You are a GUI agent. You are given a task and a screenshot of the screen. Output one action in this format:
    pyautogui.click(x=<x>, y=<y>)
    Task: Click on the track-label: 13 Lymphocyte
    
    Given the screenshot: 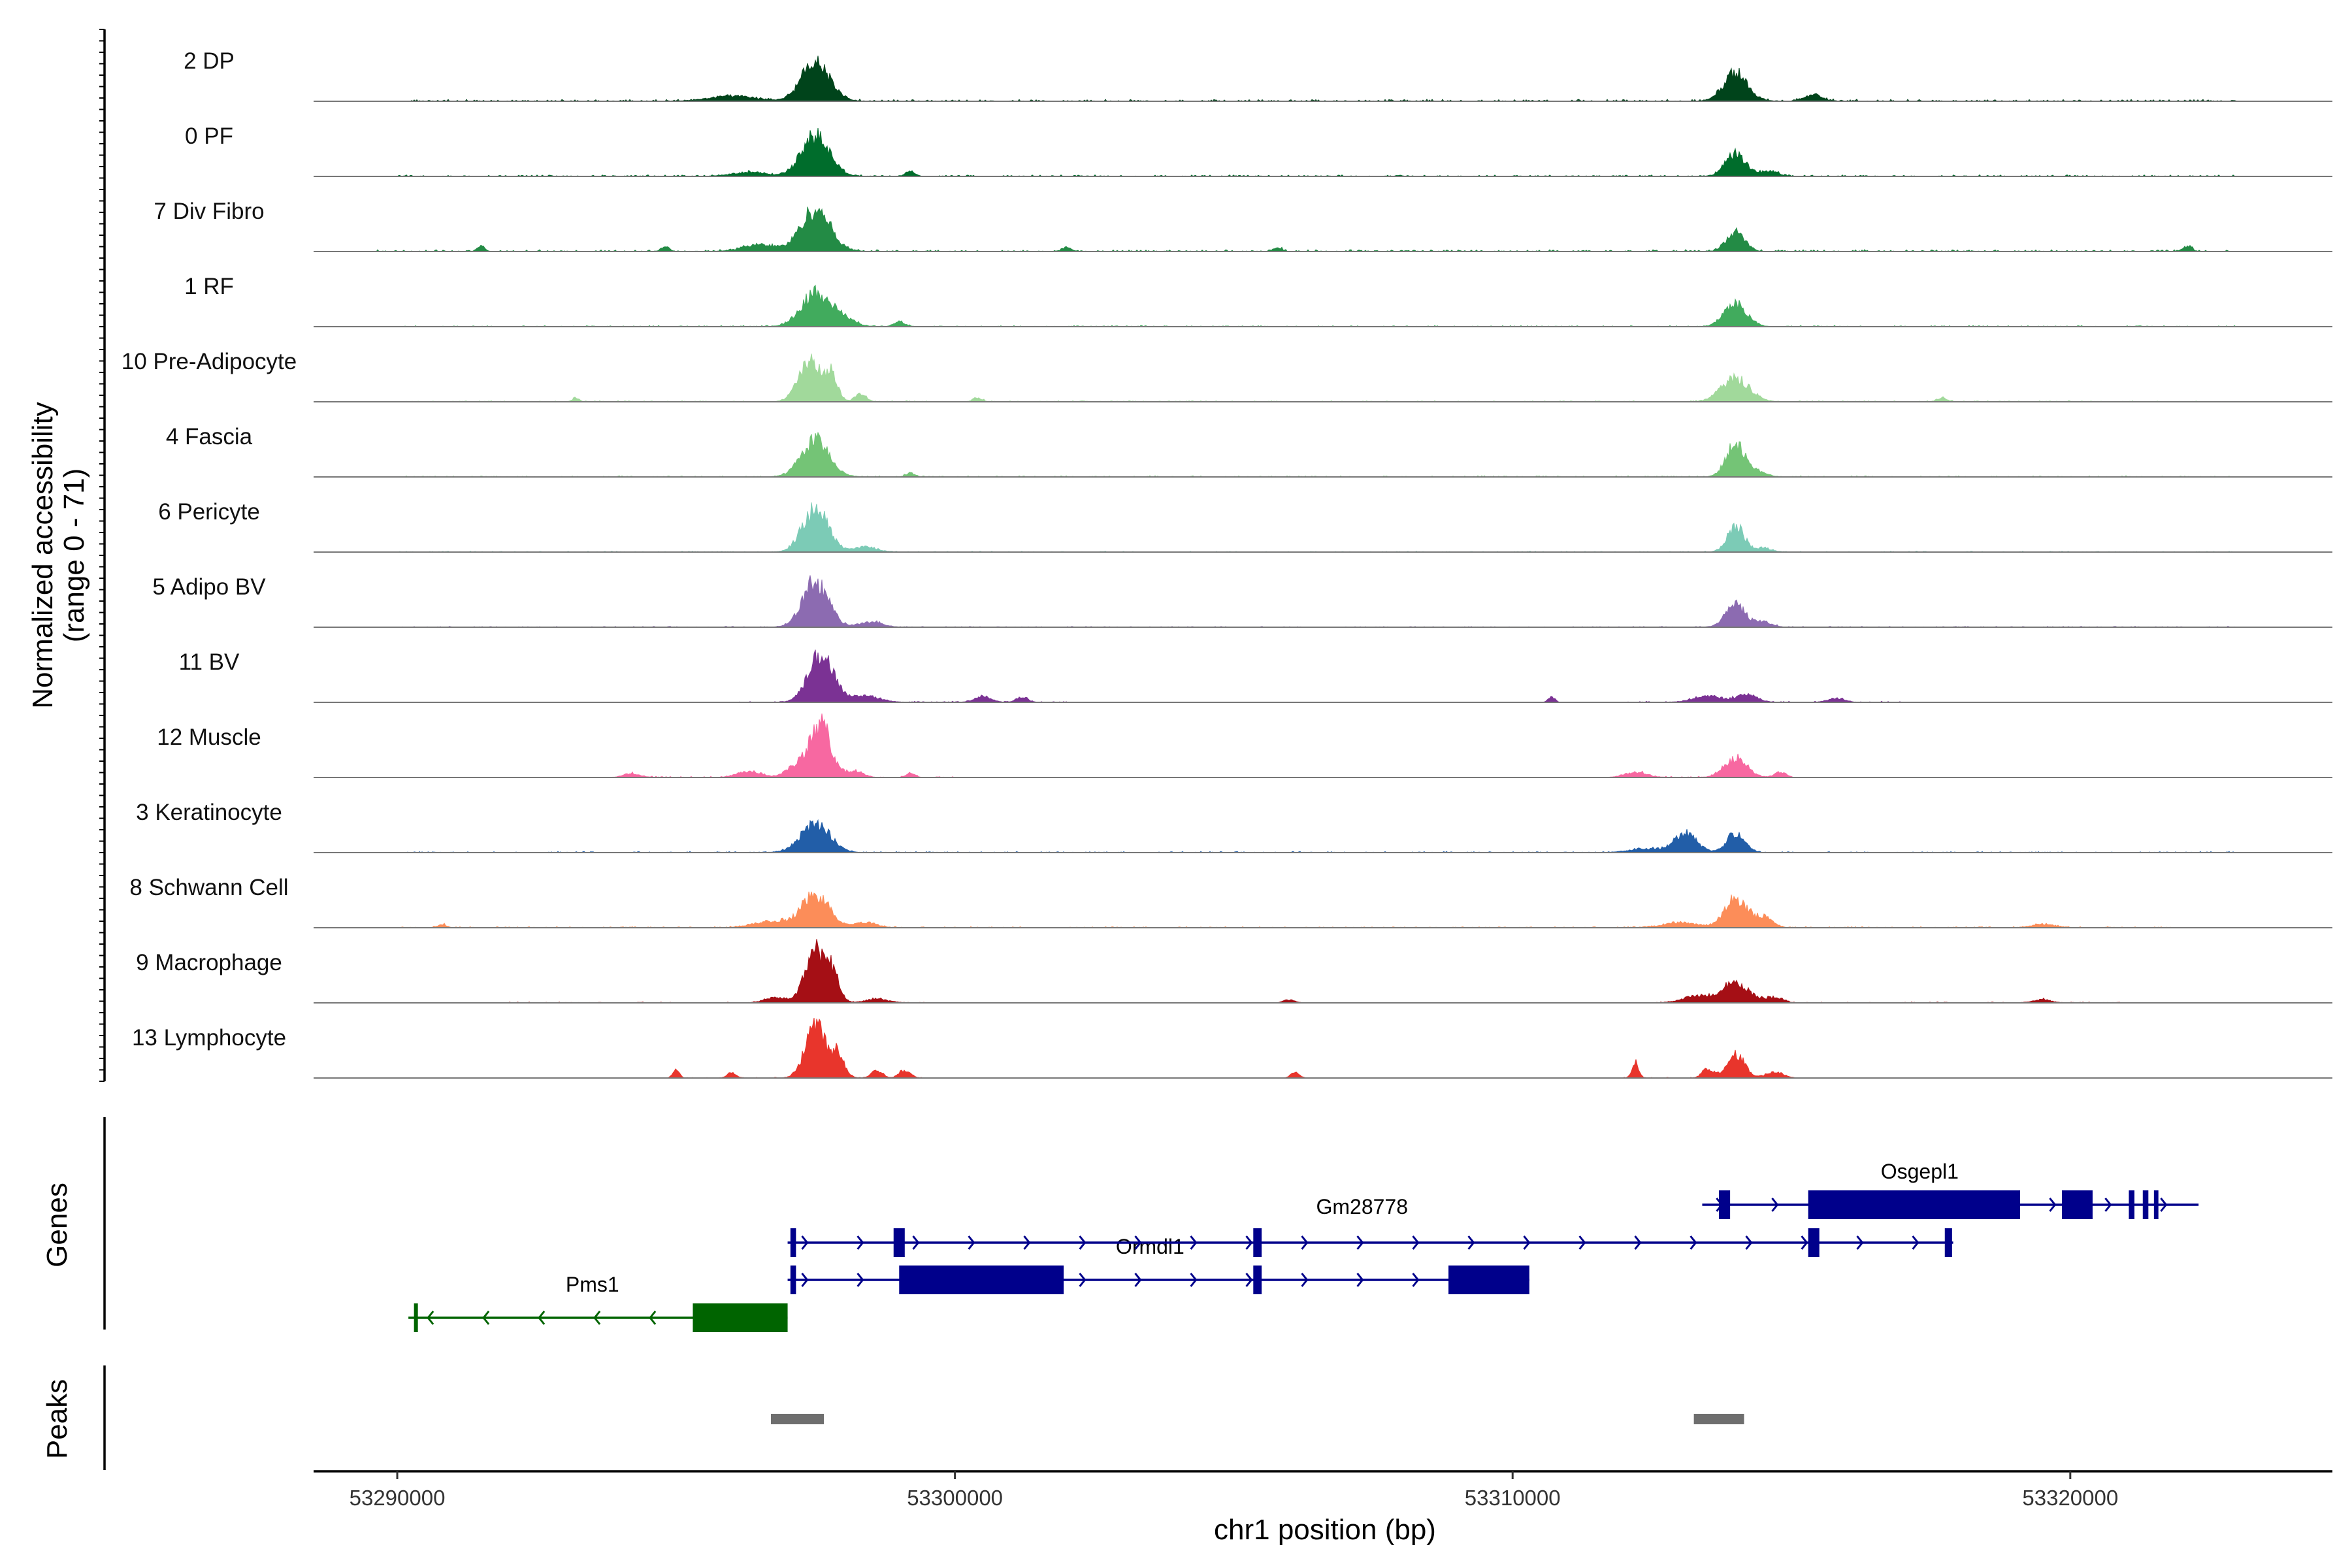 What is the action you would take?
    pyautogui.click(x=209, y=1038)
    